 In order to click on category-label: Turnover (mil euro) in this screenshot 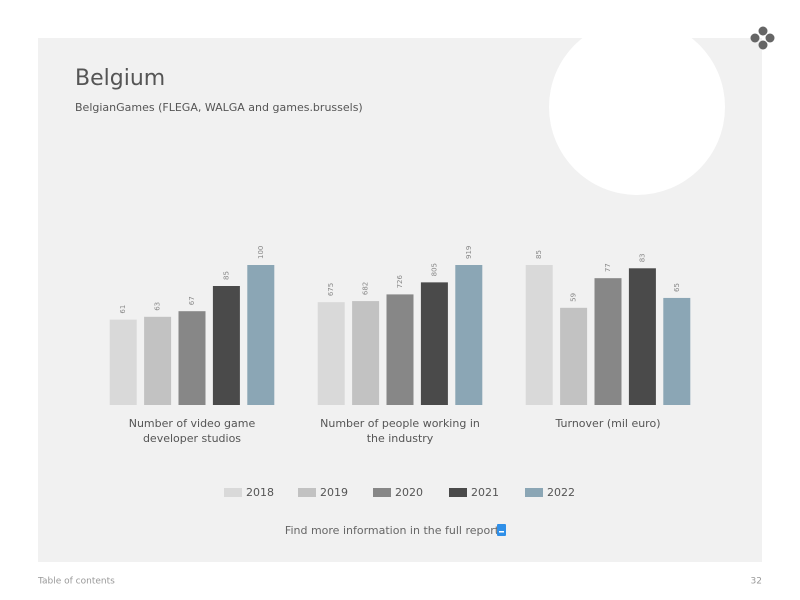, I will do `click(608, 423)`.